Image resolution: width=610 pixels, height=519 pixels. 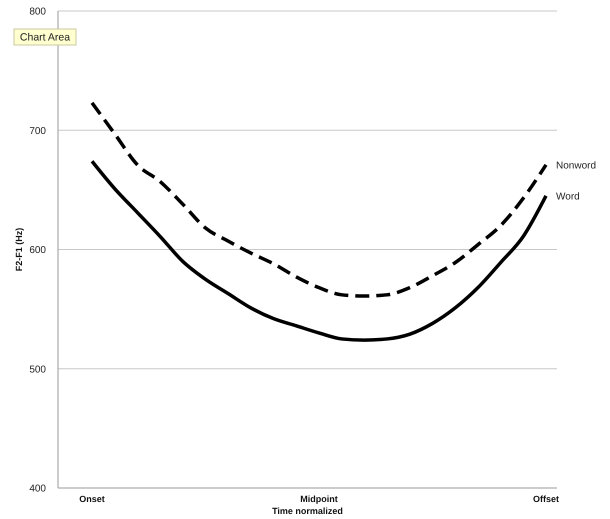 What do you see at coordinates (37, 489) in the screenshot?
I see `y-tick-label: 400` at bounding box center [37, 489].